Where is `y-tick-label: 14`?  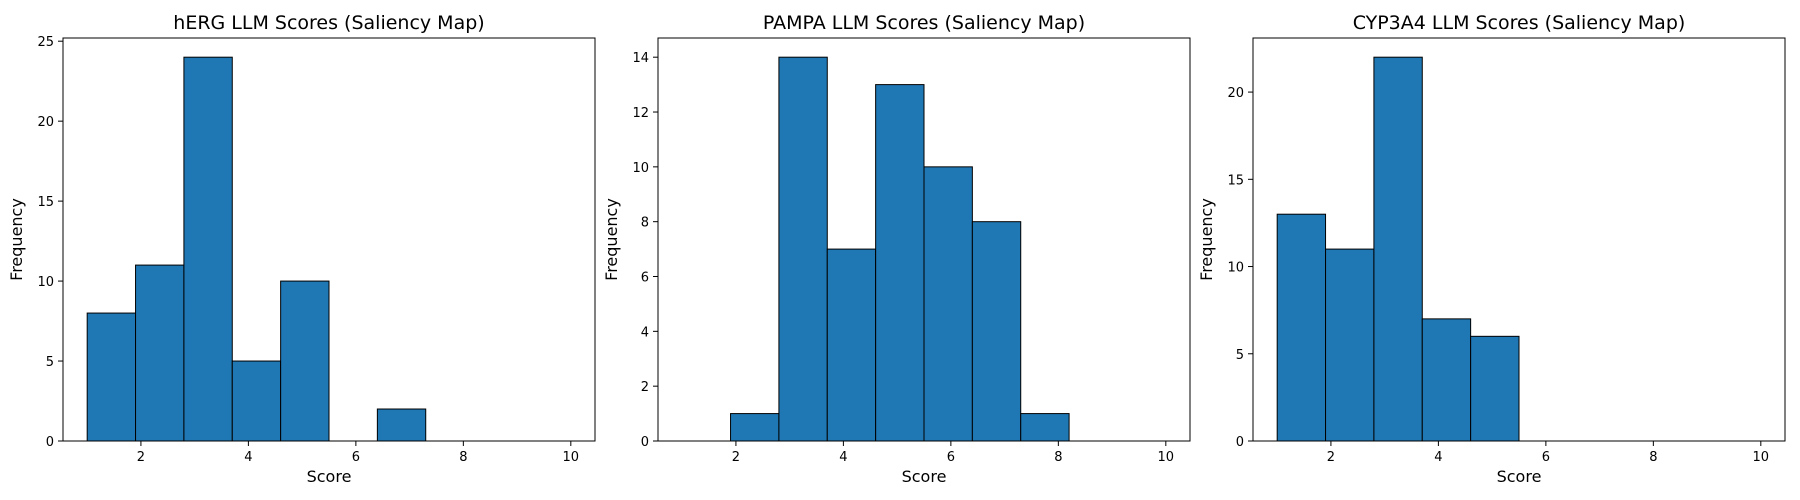
y-tick-label: 14 is located at coordinates (640, 58).